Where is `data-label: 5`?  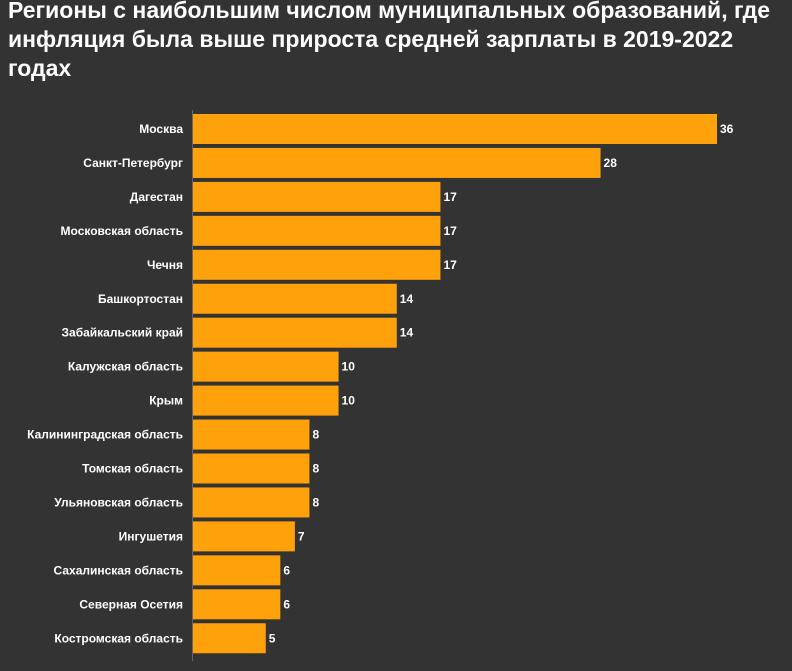
data-label: 5 is located at coordinates (272, 638).